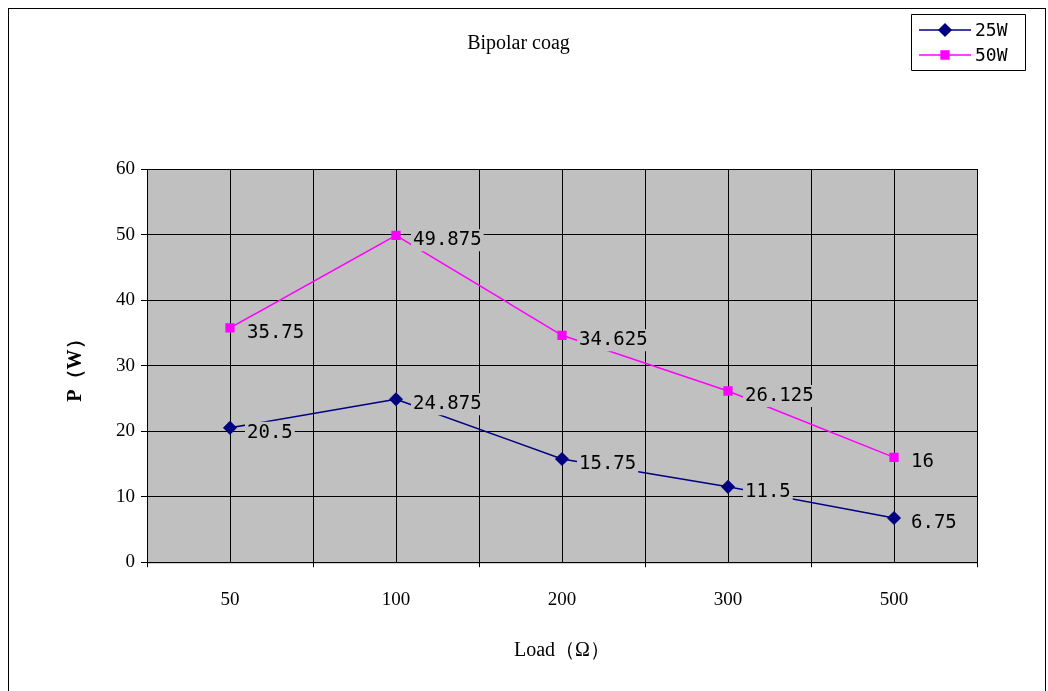  I want to click on data-label: 16, so click(922, 460).